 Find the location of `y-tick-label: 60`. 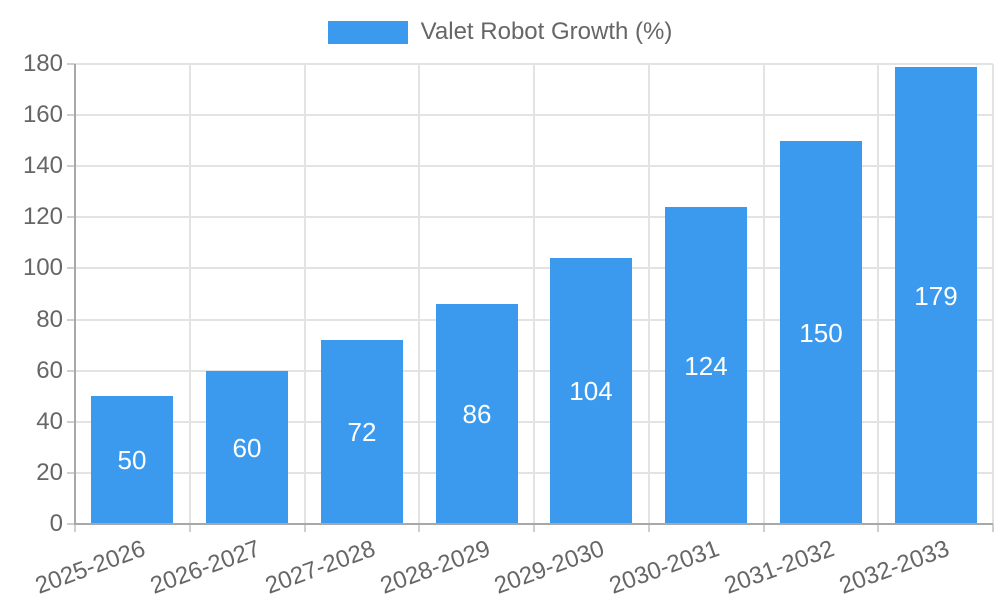

y-tick-label: 60 is located at coordinates (49, 370).